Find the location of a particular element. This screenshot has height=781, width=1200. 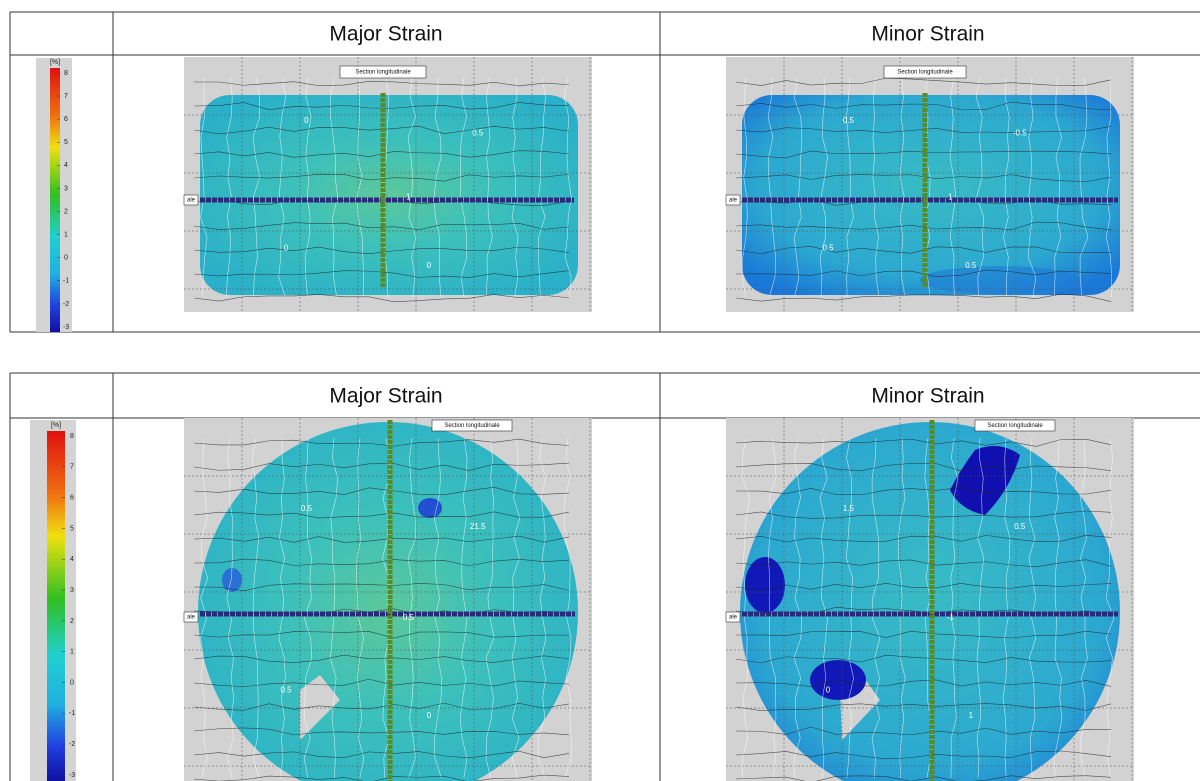

contour-label: 21.5 is located at coordinates (478, 526).